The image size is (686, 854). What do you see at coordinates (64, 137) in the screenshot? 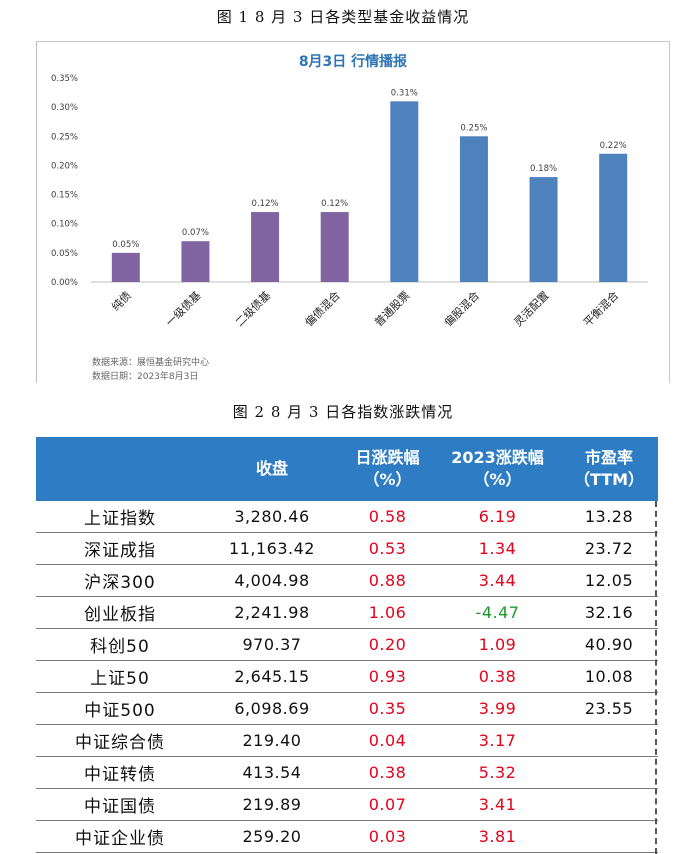
I see `y-tick-label: 0.25%` at bounding box center [64, 137].